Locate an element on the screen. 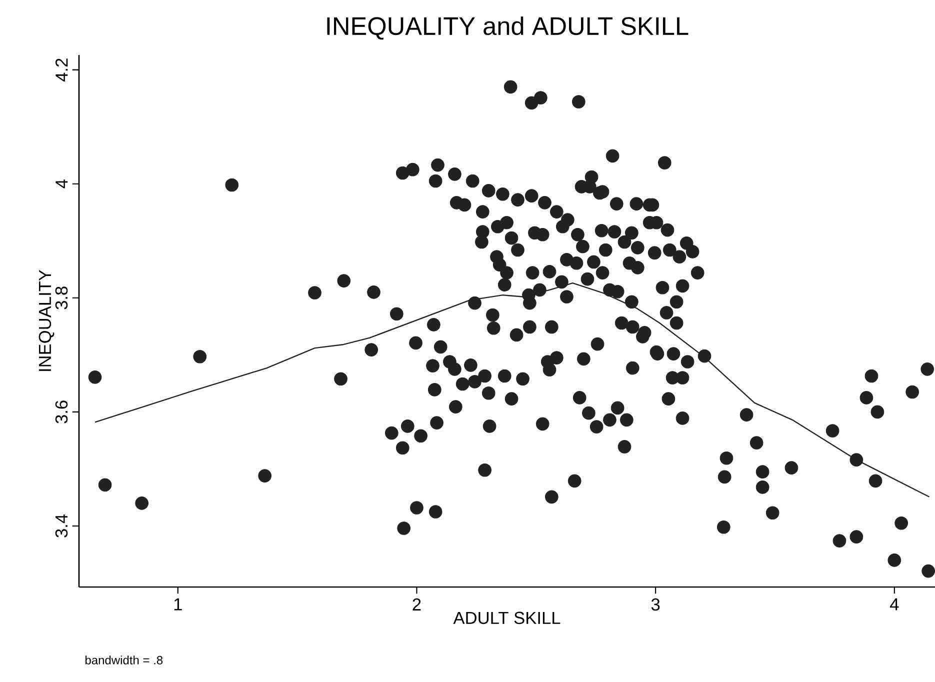 The height and width of the screenshot is (682, 935). x-tick-label: 1 is located at coordinates (178, 604).